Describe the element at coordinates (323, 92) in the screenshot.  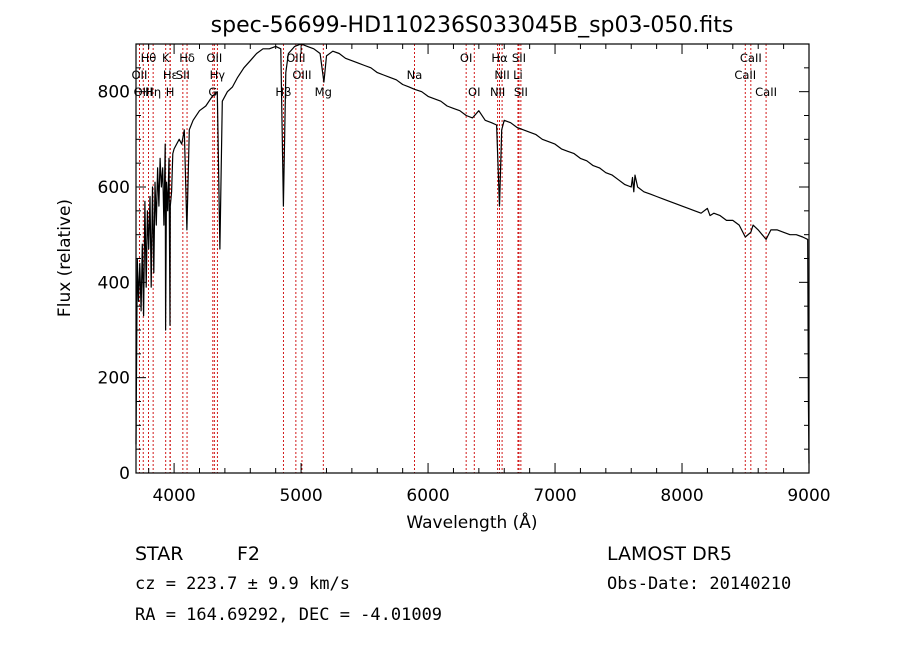
I see `spectral-line-label: Mg` at that location.